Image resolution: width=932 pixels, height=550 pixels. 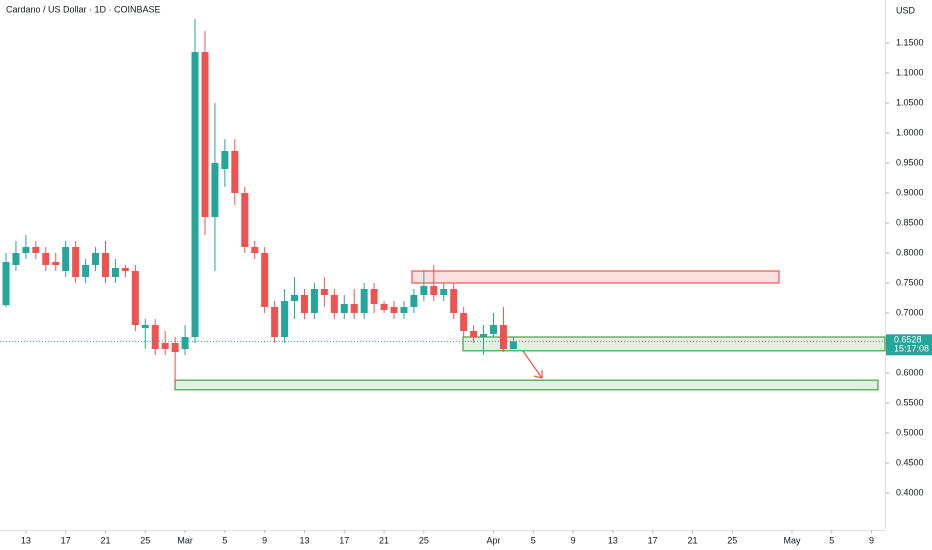 What do you see at coordinates (911, 349) in the screenshot?
I see `countdown-label: 15:17:08` at bounding box center [911, 349].